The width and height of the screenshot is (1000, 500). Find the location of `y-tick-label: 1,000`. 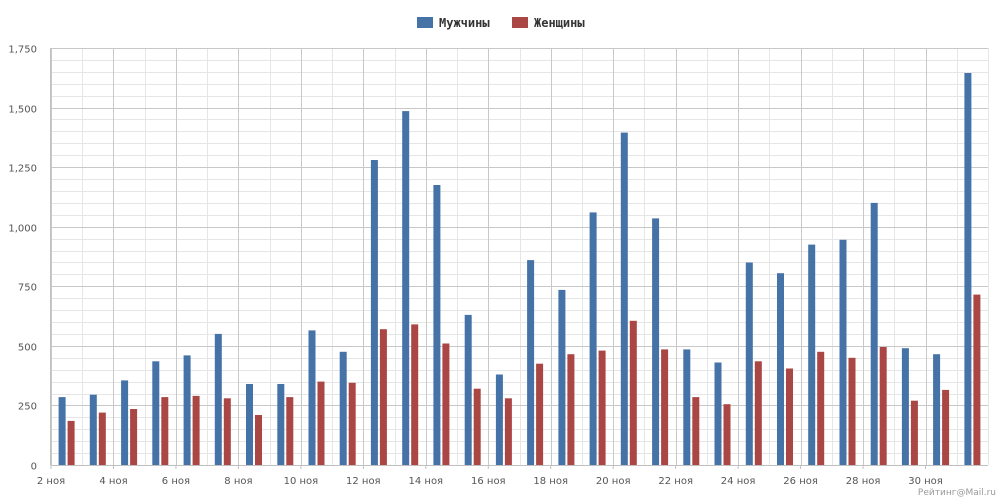

y-tick-label: 1,000 is located at coordinates (22, 229).